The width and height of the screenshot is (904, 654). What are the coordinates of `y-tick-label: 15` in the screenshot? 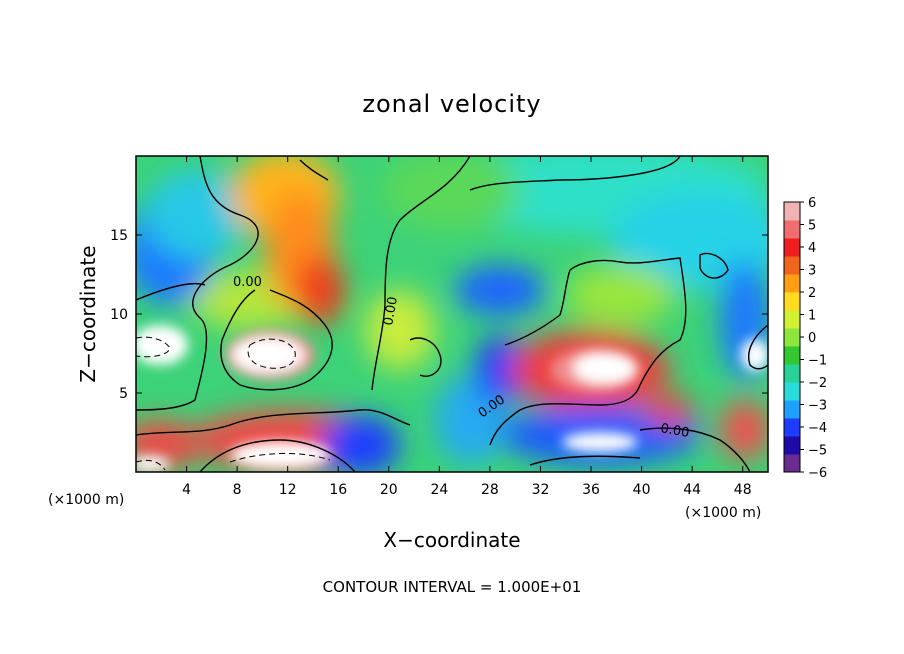 It's located at (119, 236).